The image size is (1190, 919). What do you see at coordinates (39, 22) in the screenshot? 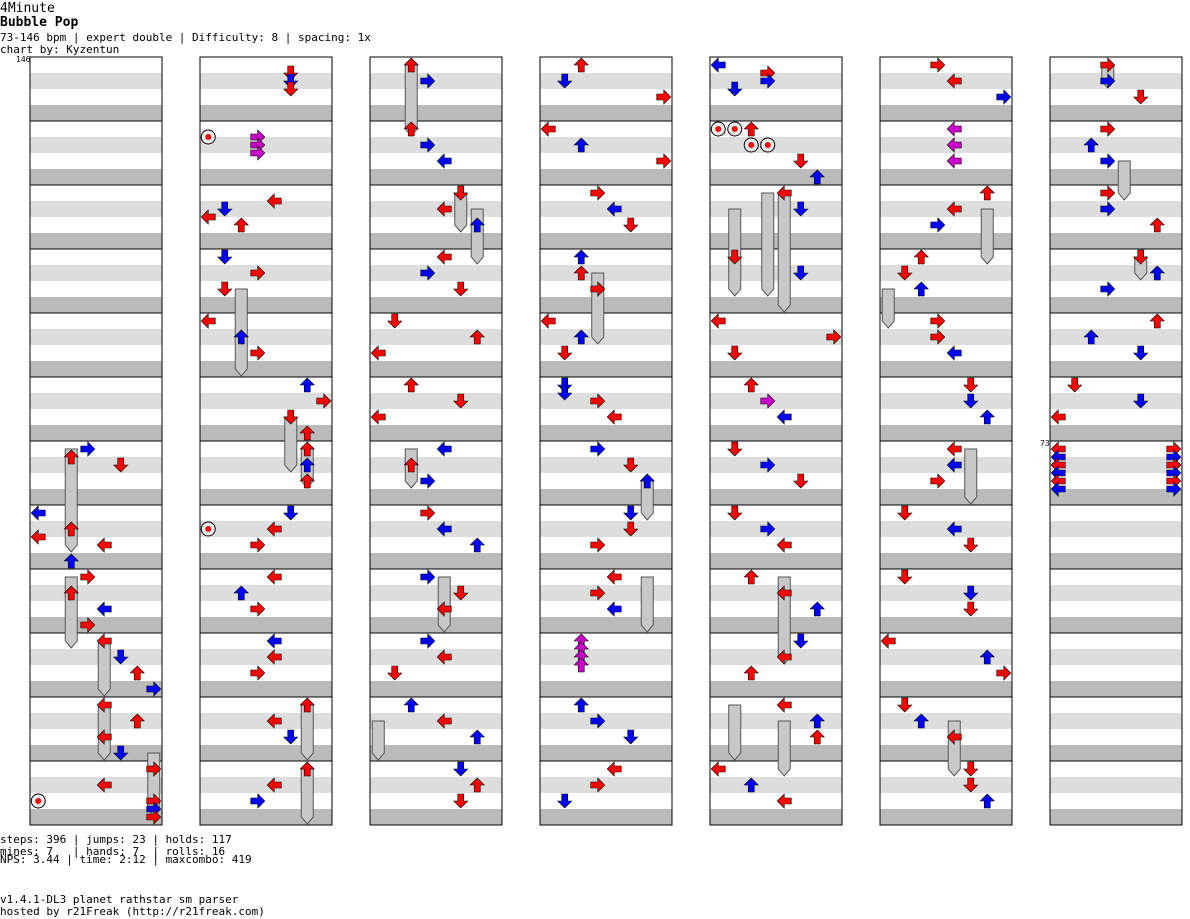
I see `song-title: Bubble Pop` at bounding box center [39, 22].